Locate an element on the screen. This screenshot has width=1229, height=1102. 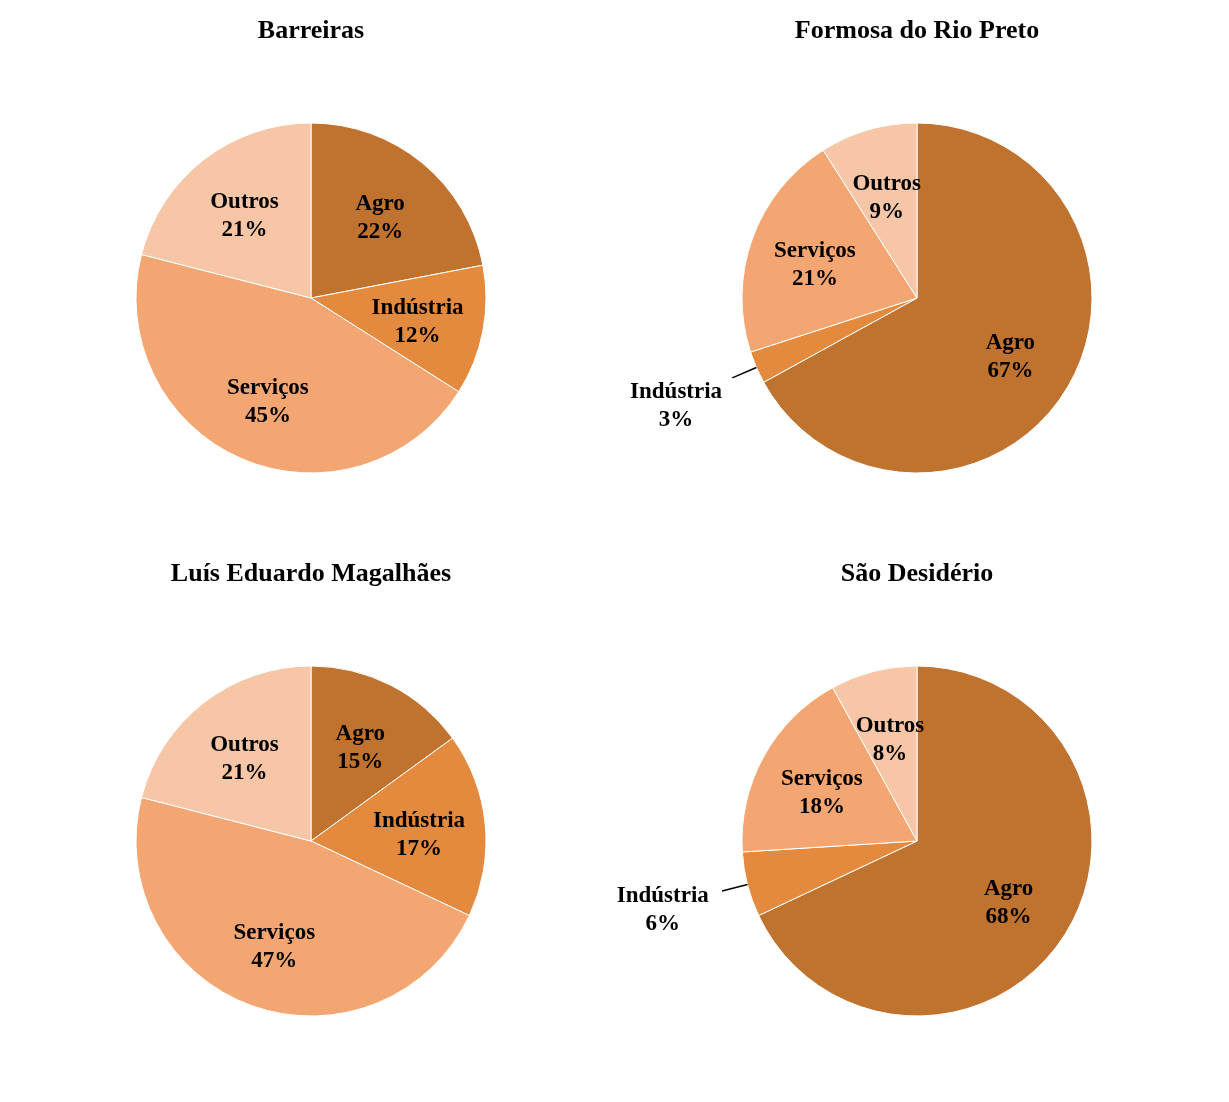
data-label: 18% is located at coordinates (821, 805).